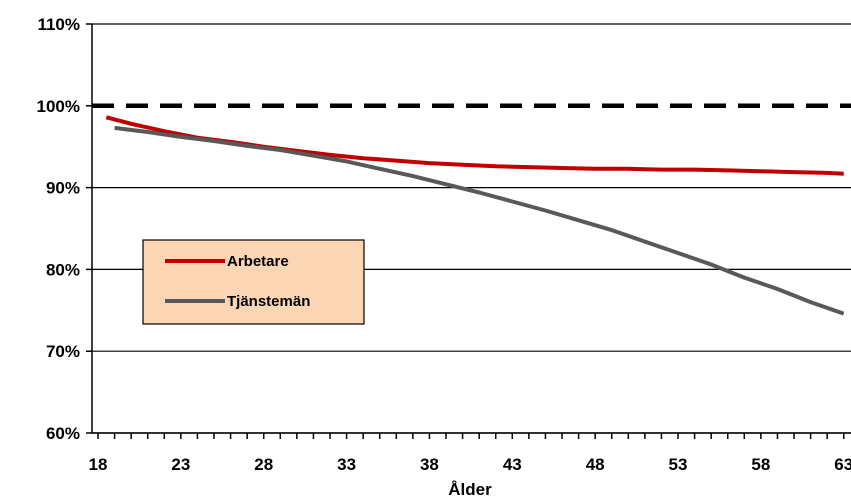  I want to click on x-tick-label-58: 58, so click(760, 464).